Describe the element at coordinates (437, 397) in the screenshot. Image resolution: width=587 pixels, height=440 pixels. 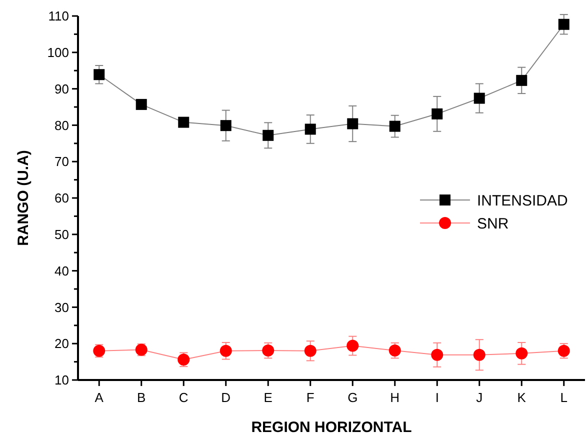
I see `x-tick-label: I` at that location.